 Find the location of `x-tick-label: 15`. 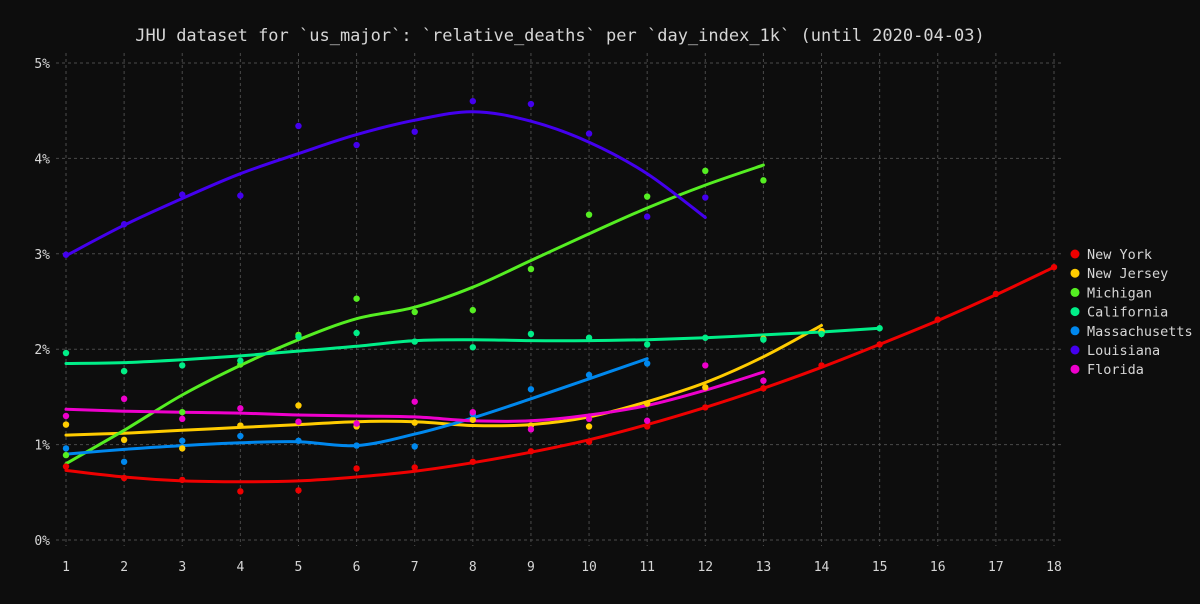

x-tick-label: 15 is located at coordinates (880, 567).